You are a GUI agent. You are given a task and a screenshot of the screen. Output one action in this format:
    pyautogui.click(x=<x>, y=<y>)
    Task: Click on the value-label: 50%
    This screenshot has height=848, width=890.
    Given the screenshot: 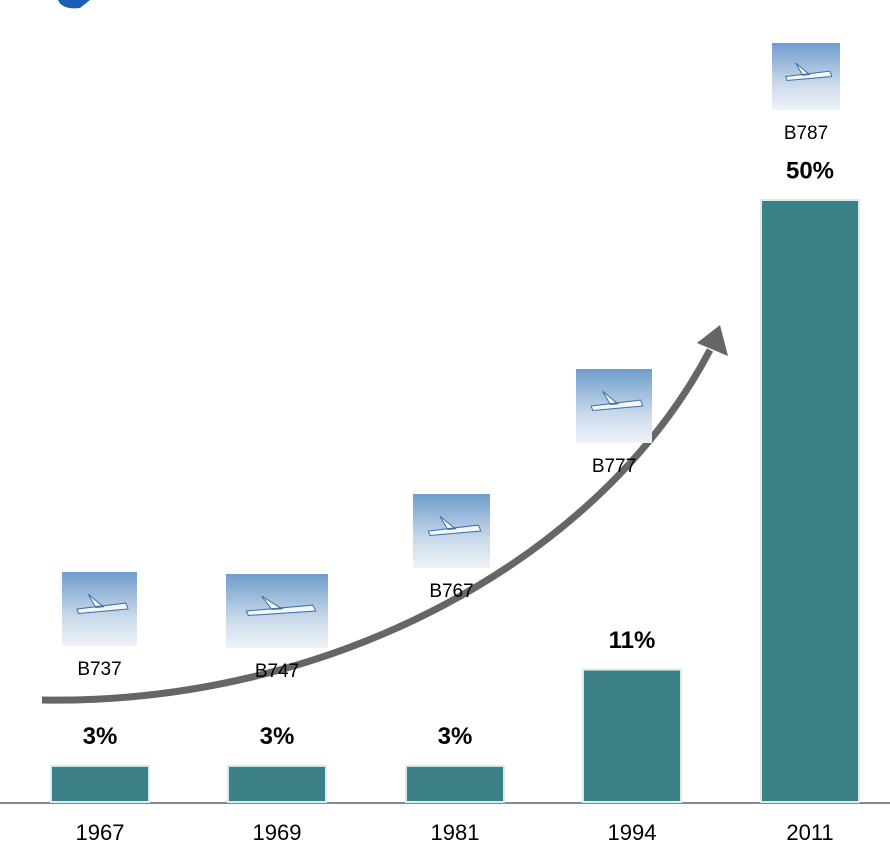 What is the action you would take?
    pyautogui.click(x=810, y=170)
    